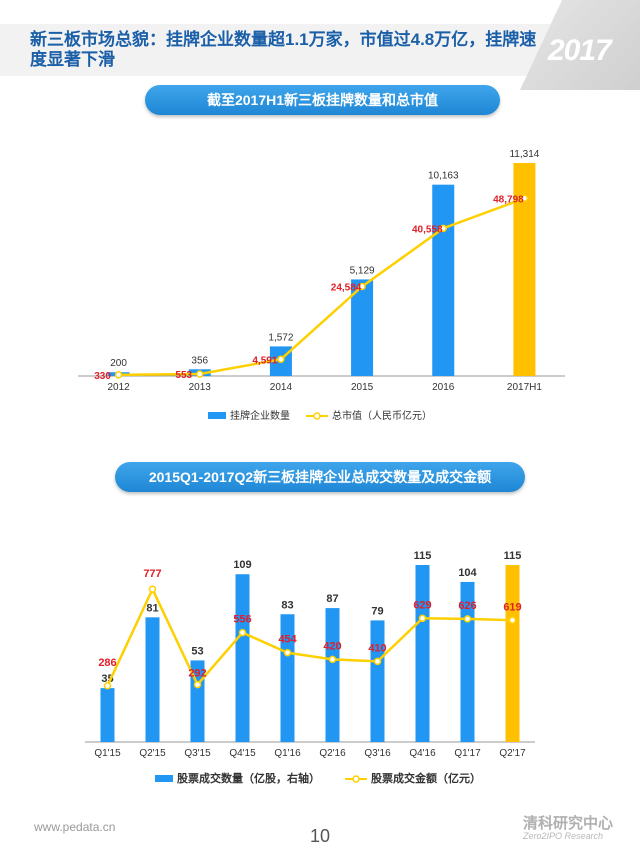  Describe the element at coordinates (242, 620) in the screenshot. I see `chart2-line-label: 556` at that location.